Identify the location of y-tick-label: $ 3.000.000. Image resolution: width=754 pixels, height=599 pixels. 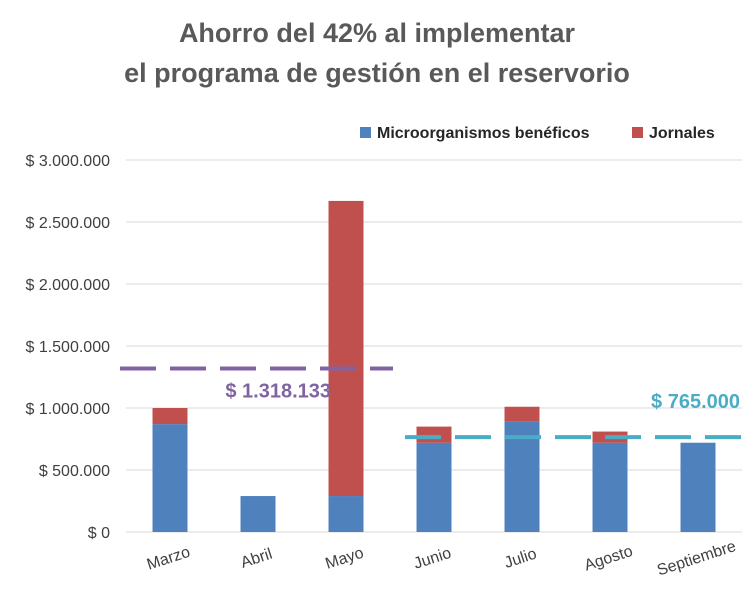
(67, 161).